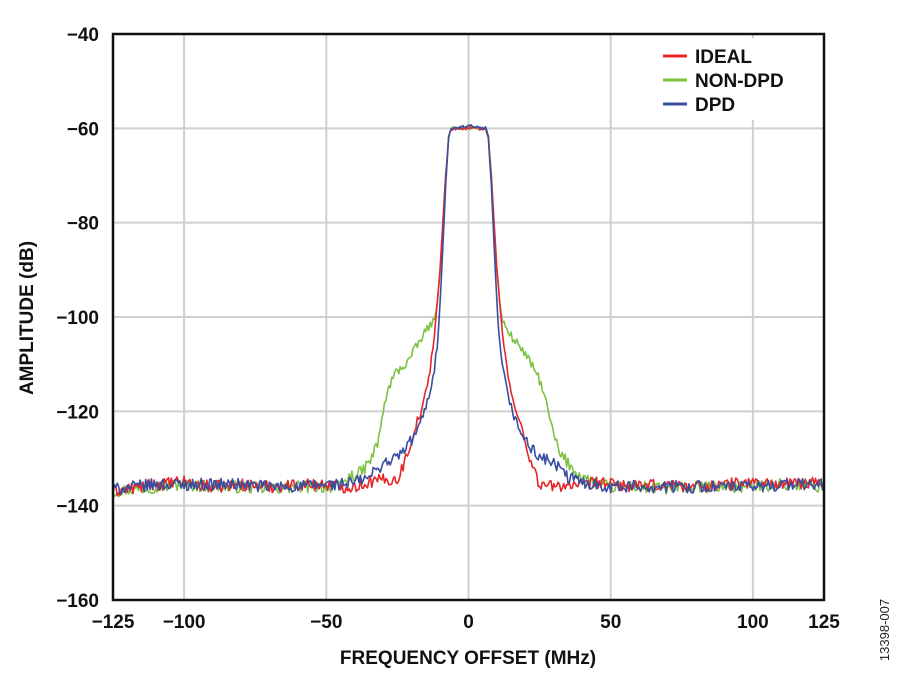 Image resolution: width=900 pixels, height=674 pixels. Describe the element at coordinates (753, 622) in the screenshot. I see `x-tick-label: 100` at that location.